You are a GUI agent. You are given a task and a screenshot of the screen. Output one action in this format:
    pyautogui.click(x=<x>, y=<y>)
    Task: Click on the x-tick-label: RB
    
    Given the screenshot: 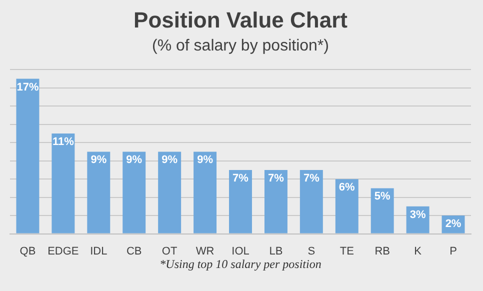 What is the action you would take?
    pyautogui.click(x=382, y=251)
    